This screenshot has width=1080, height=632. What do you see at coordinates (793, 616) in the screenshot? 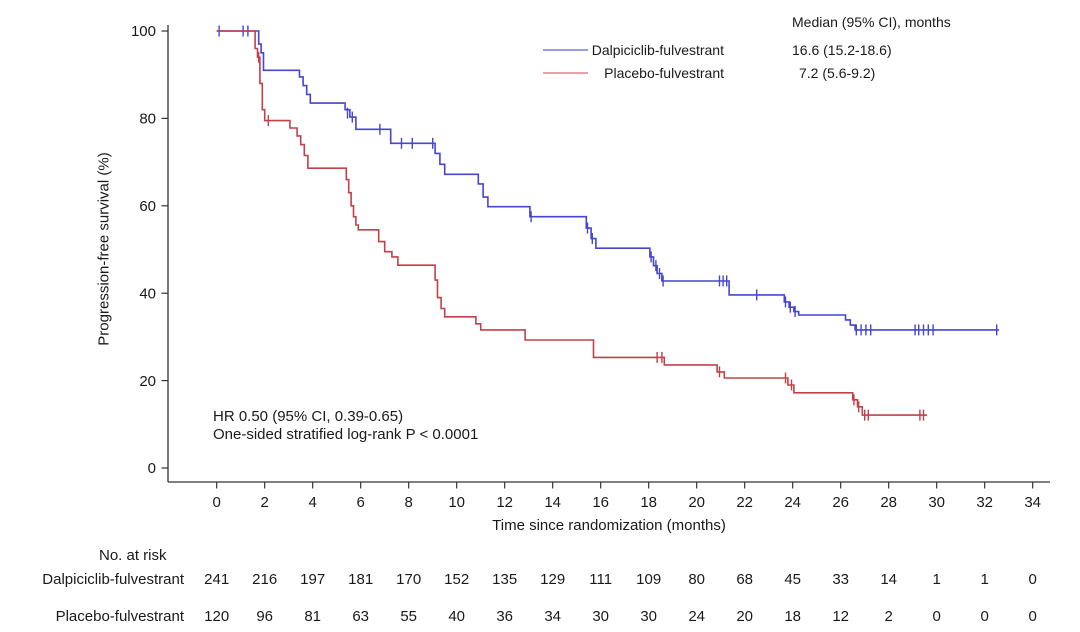
I see `risk-count: 18` at bounding box center [793, 616].